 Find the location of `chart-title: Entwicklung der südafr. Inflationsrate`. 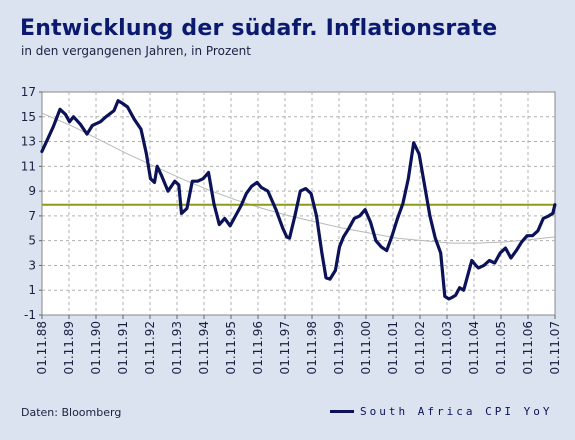

chart-title: Entwicklung der südafr. Inflationsrate is located at coordinates (259, 28).